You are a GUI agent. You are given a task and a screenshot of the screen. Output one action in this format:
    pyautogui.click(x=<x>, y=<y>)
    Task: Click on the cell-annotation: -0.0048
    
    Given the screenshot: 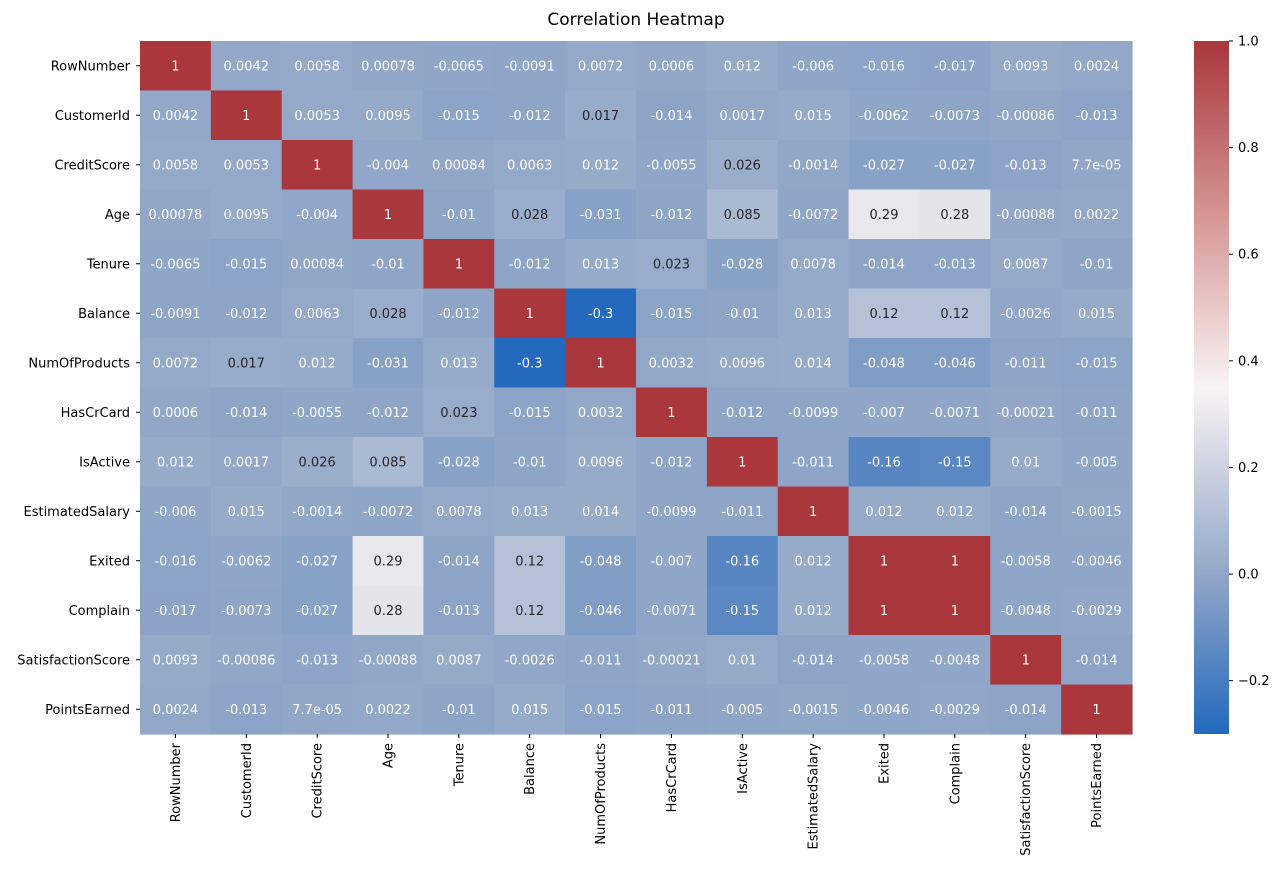 What is the action you would take?
    pyautogui.click(x=1026, y=611)
    